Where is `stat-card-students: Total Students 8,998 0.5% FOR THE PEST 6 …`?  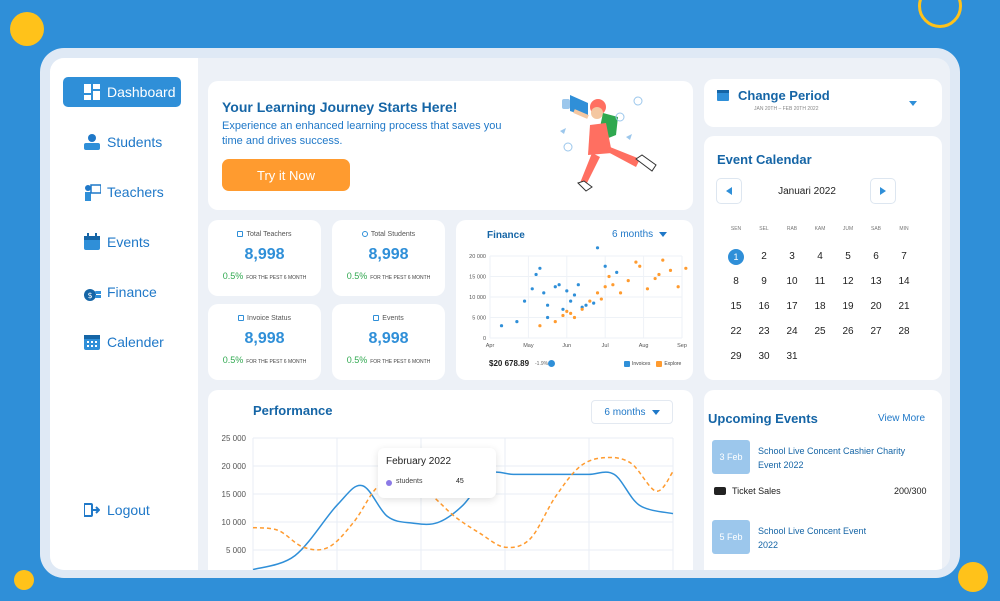
stat-card-students: Total Students 8,998 0.5% FOR THE PEST 6 … is located at coordinates (388, 258).